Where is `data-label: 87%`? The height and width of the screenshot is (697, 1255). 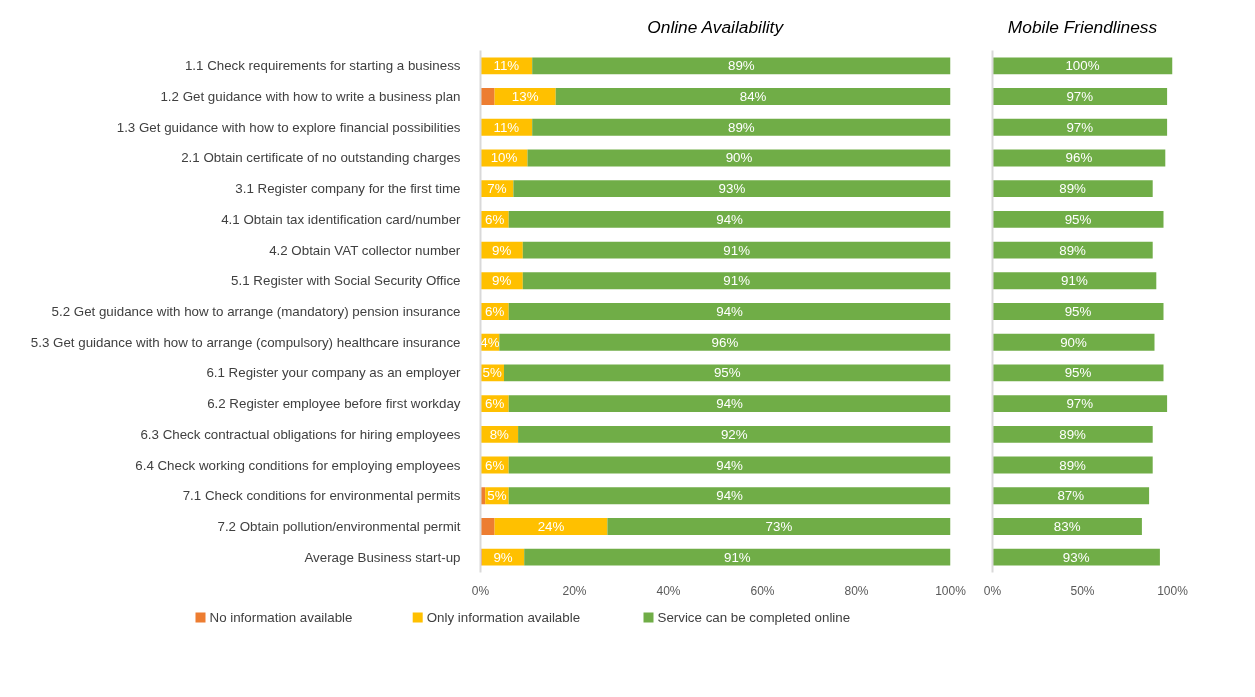 data-label: 87% is located at coordinates (1071, 496).